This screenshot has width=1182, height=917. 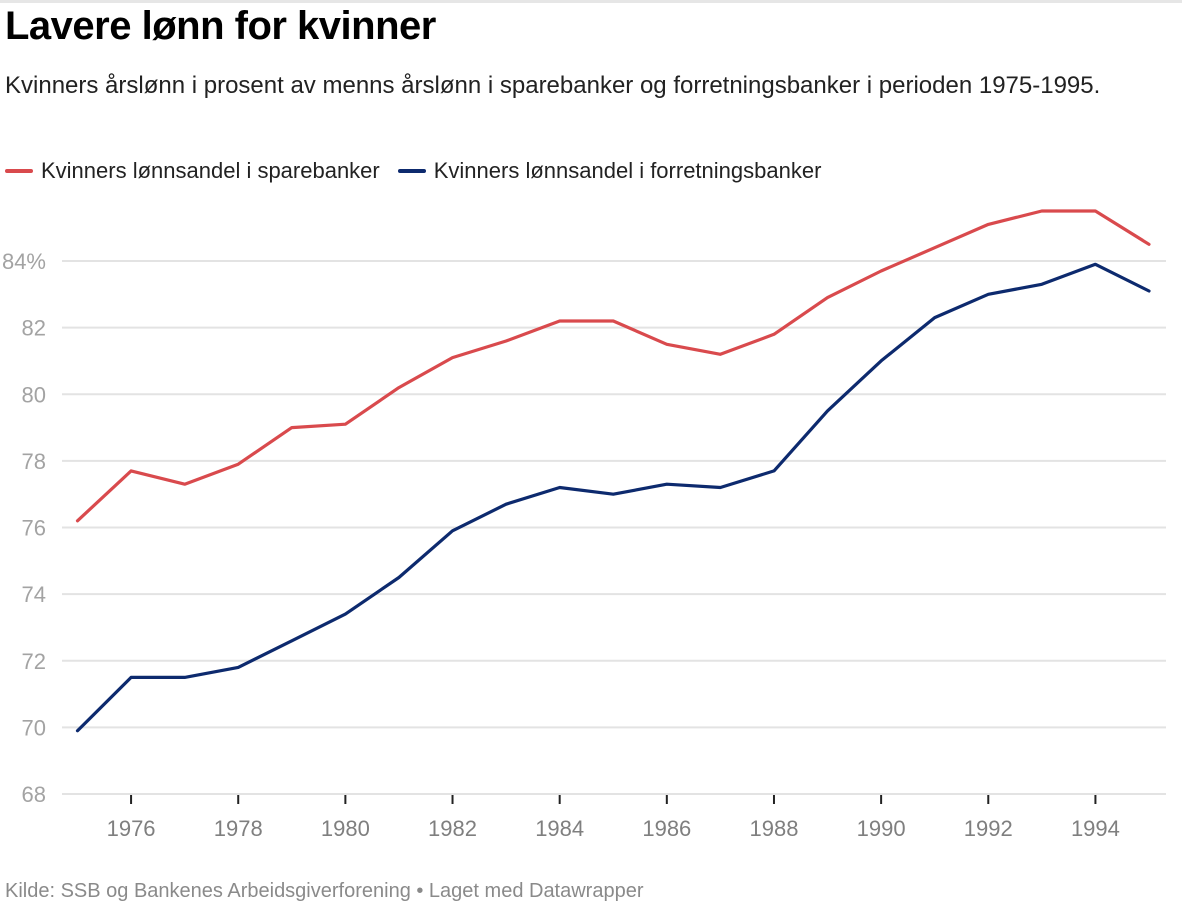 What do you see at coordinates (238, 828) in the screenshot?
I see `x-tick-label: 1978` at bounding box center [238, 828].